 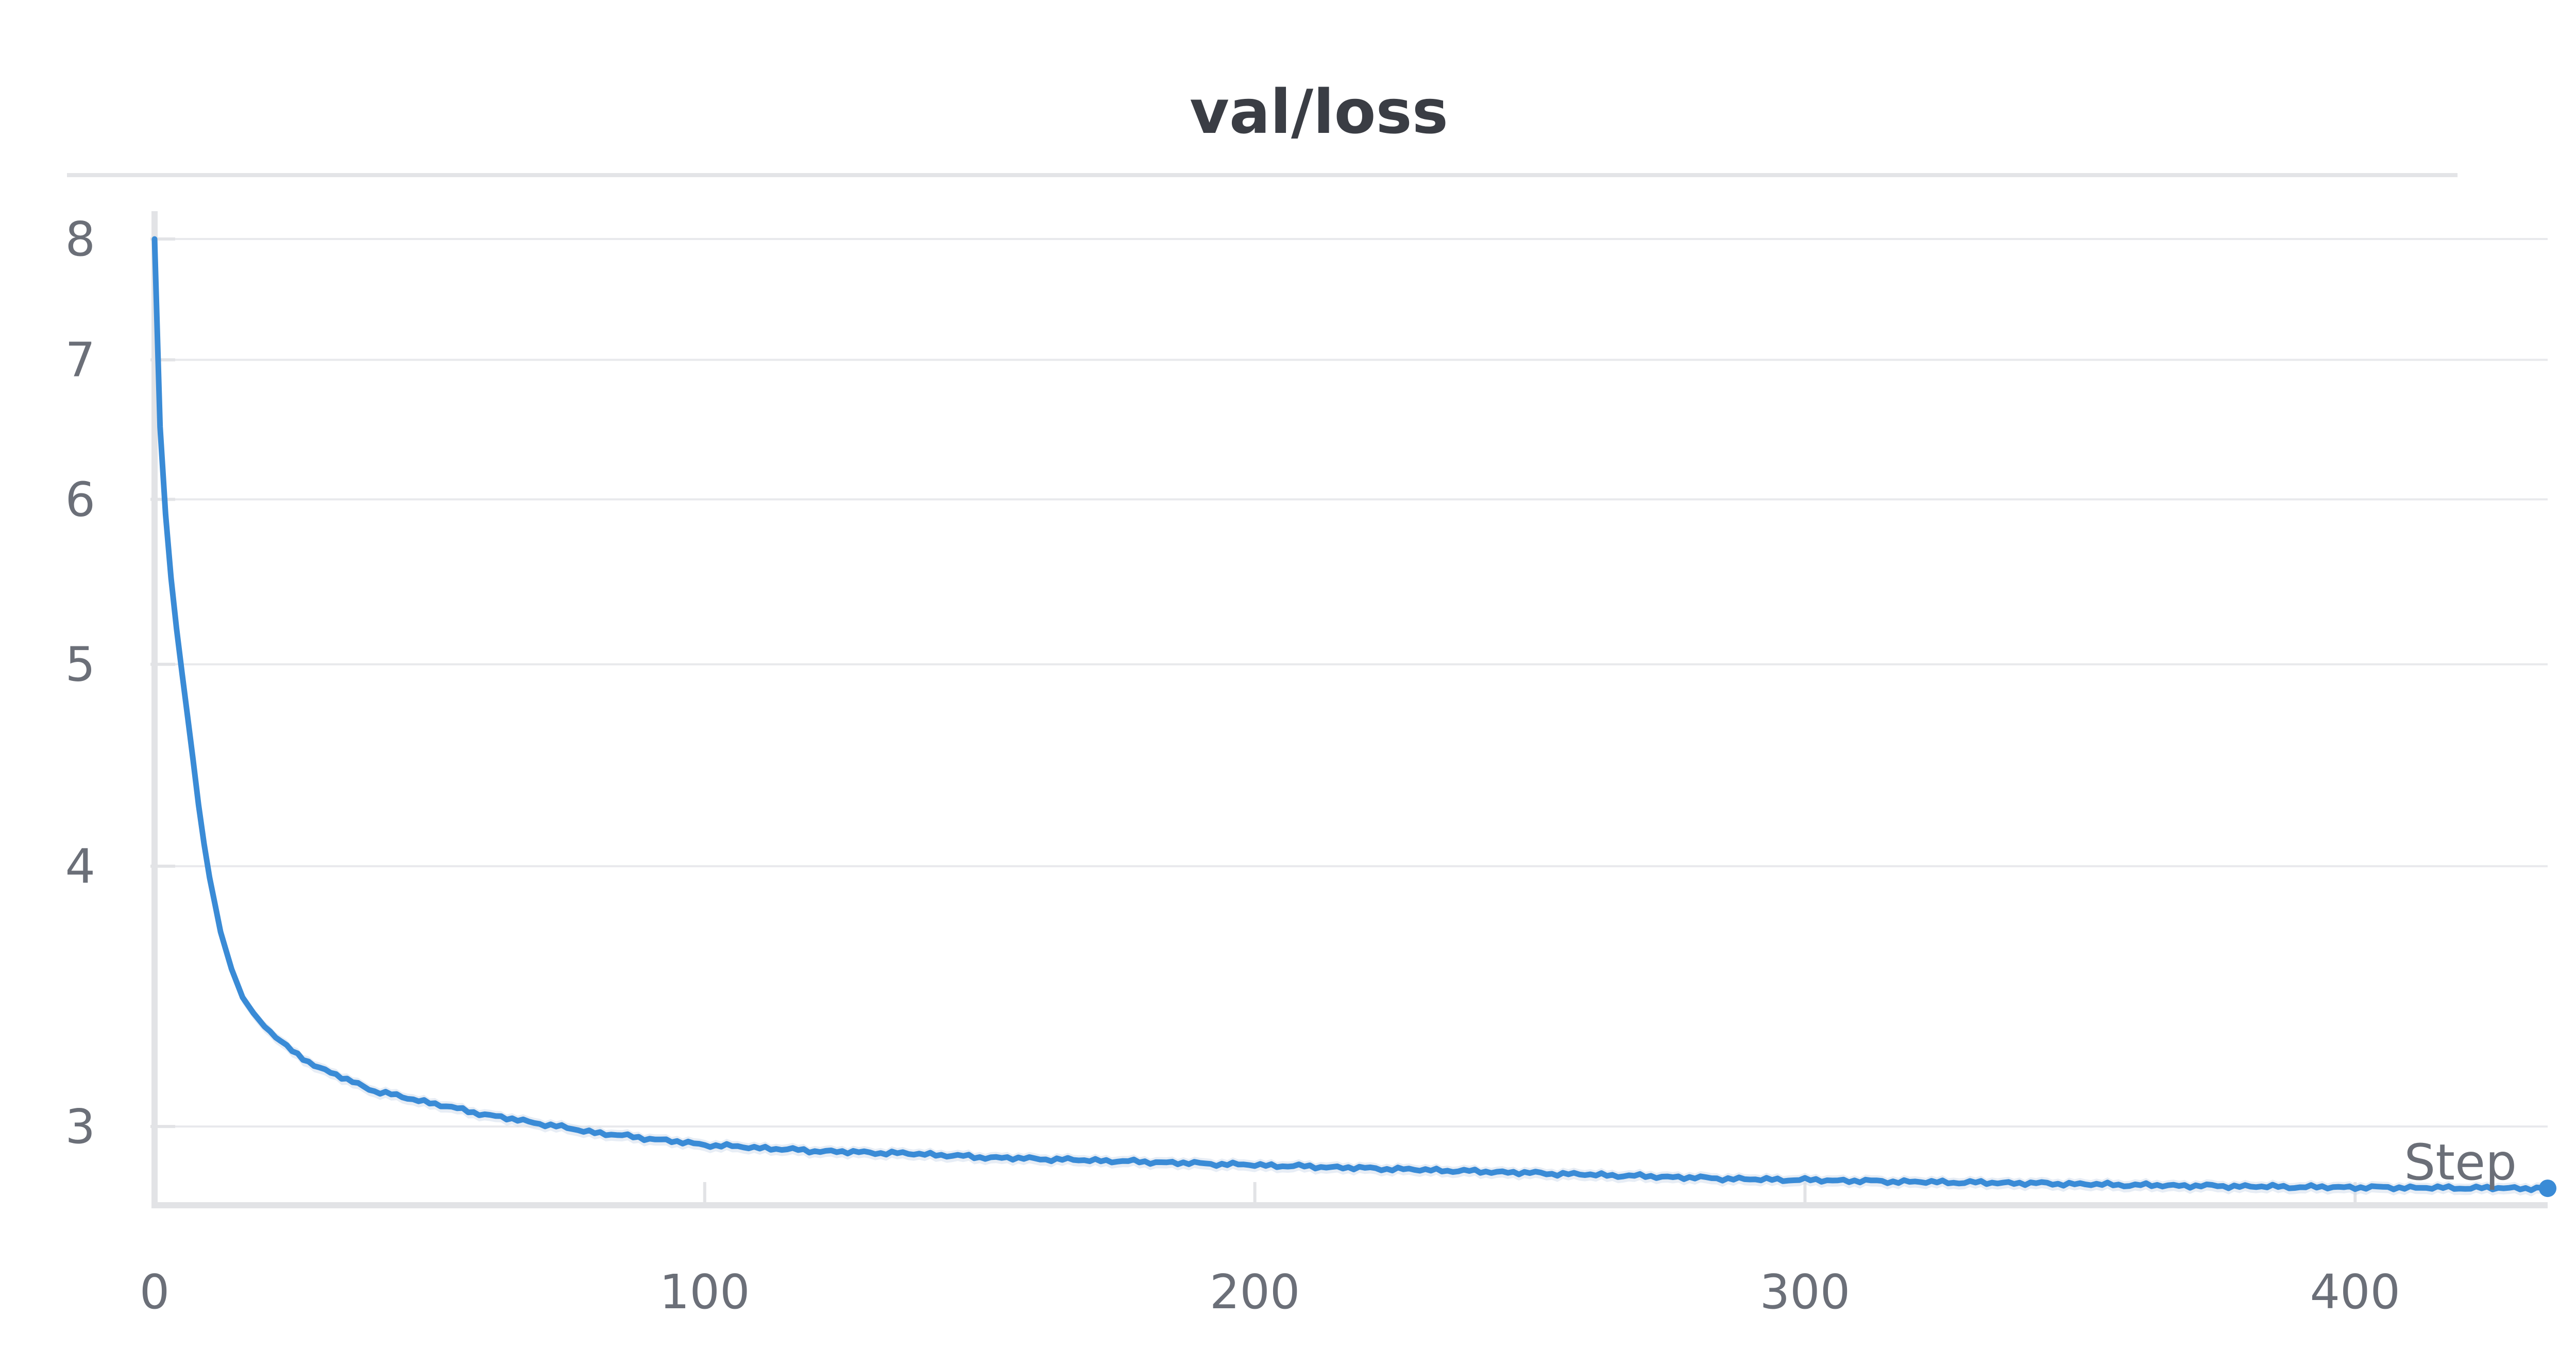 What do you see at coordinates (2355, 1292) in the screenshot?
I see `x-tick-label: 400` at bounding box center [2355, 1292].